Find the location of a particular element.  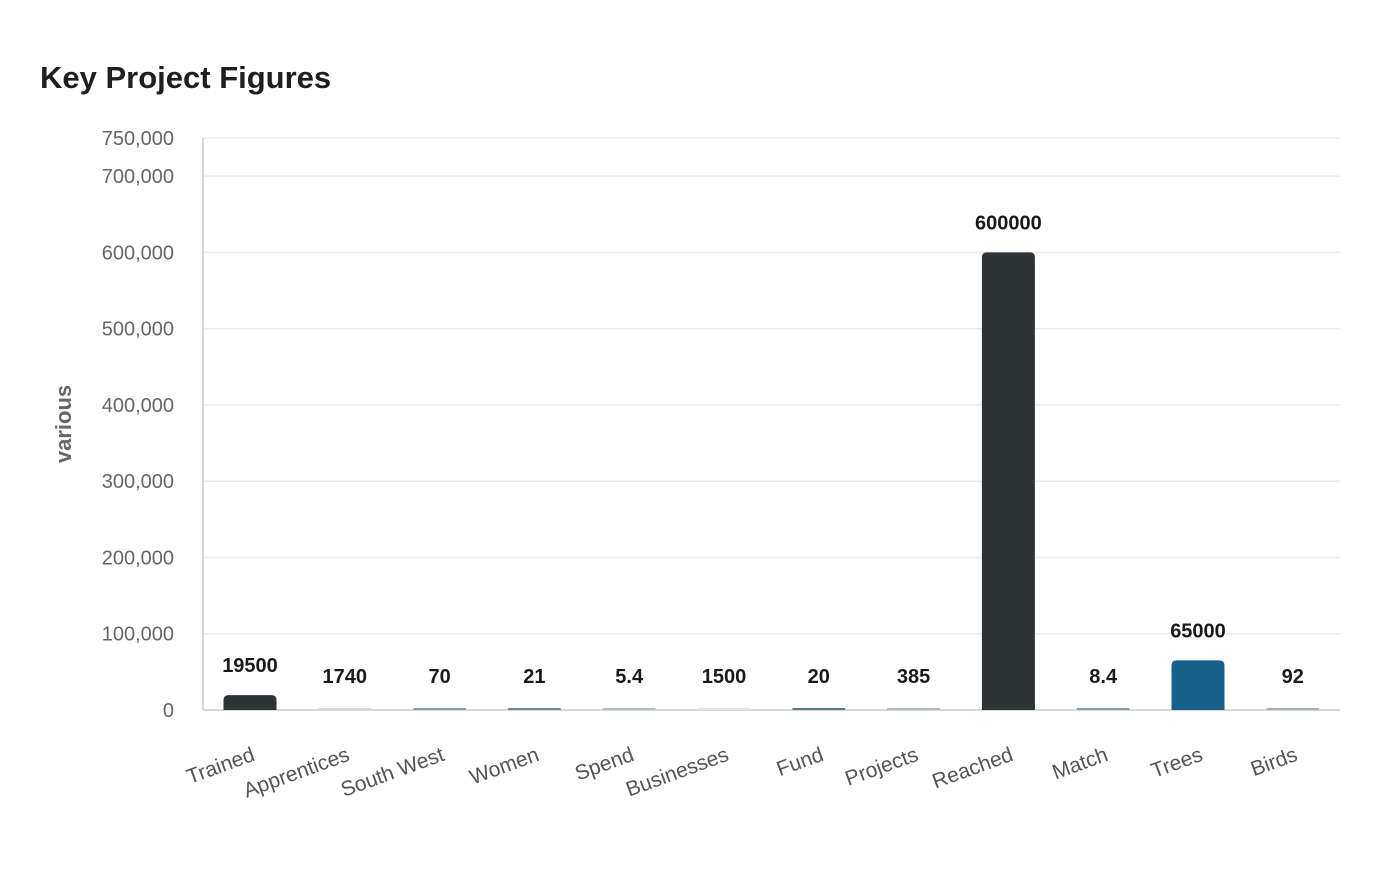

y-tick-label: 750,000 is located at coordinates (138, 139).